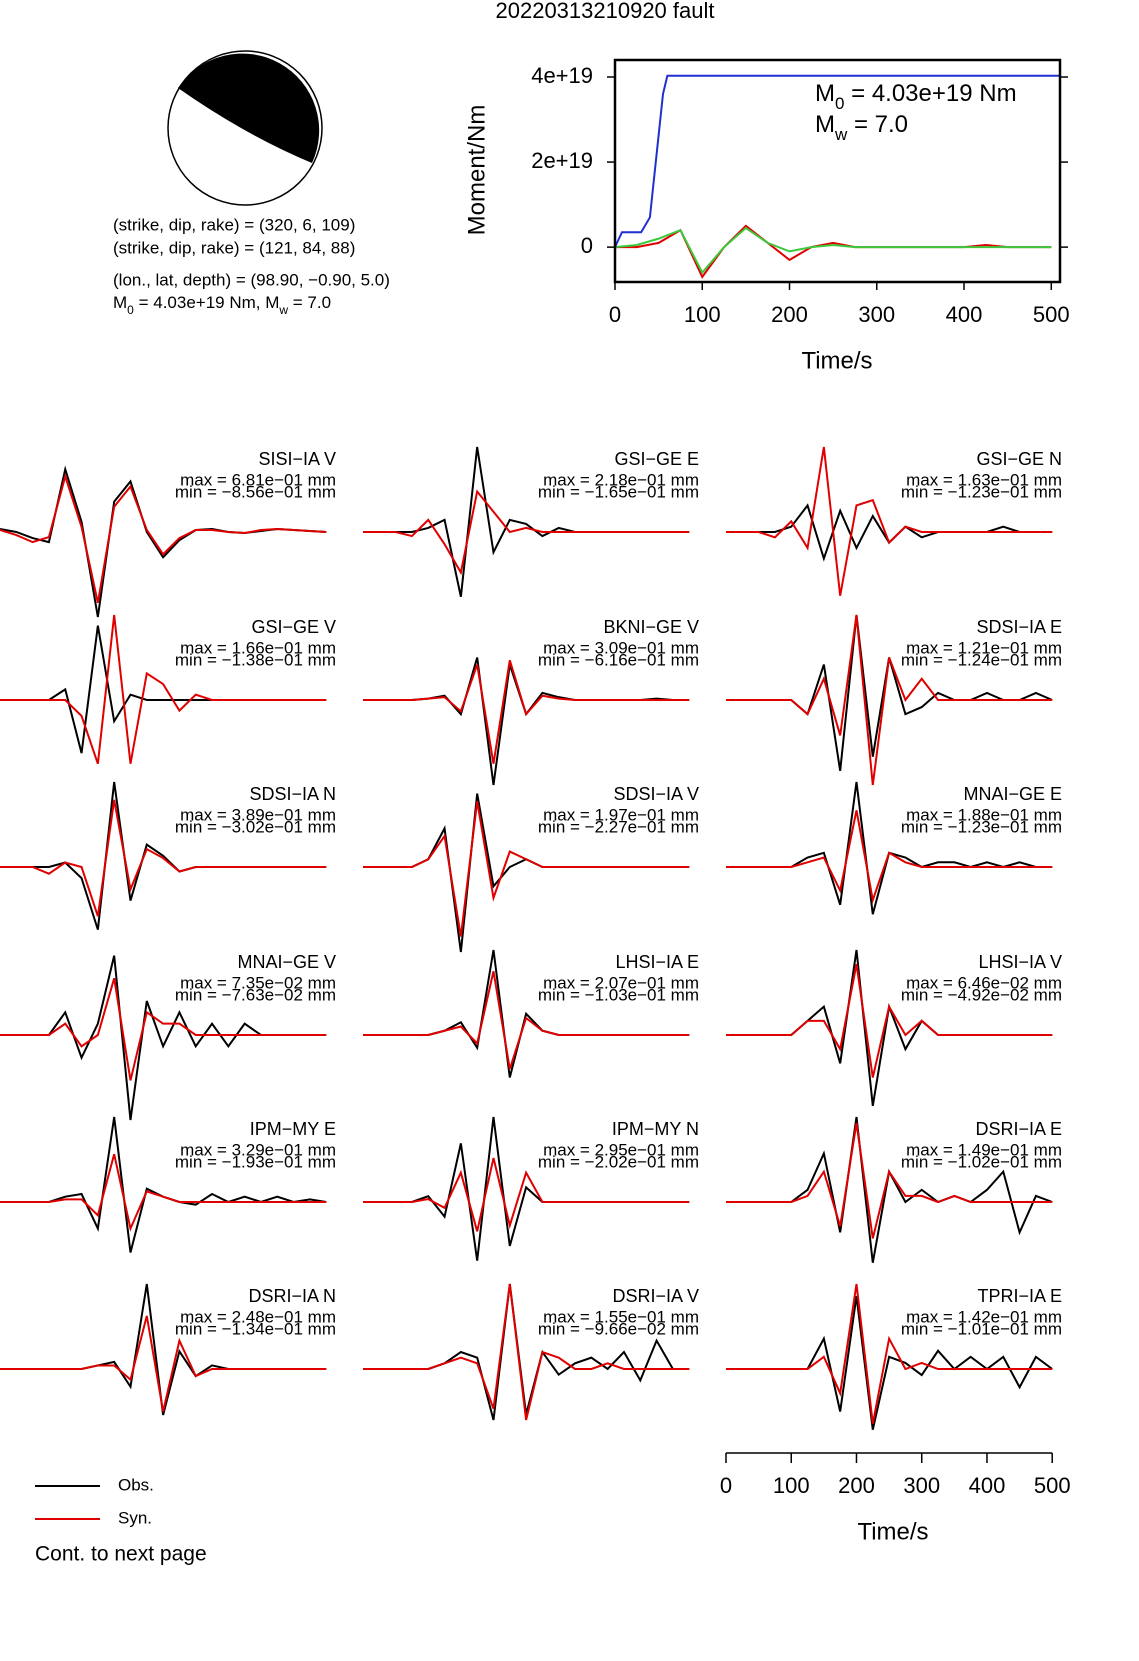 The width and height of the screenshot is (1139, 1661). I want to click on station-label: LHSI−IA V, so click(1020, 962).